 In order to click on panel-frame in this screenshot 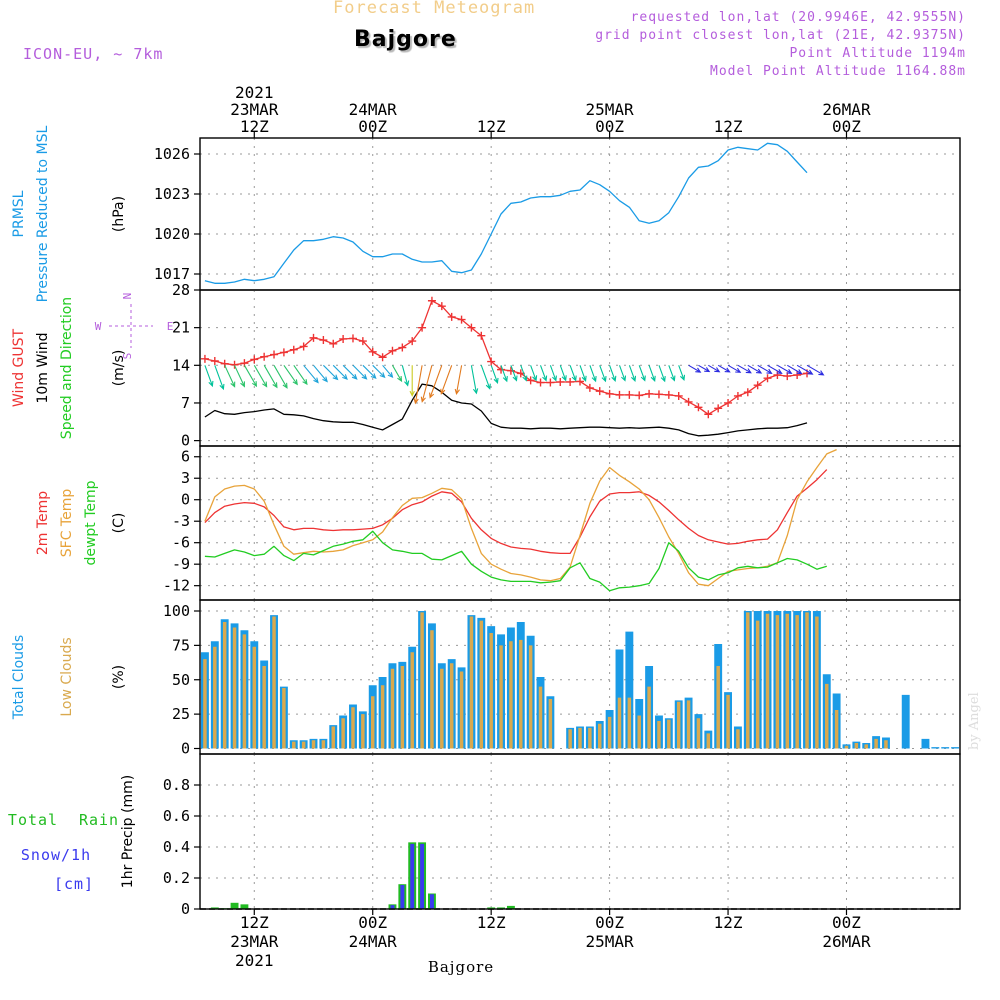, I will do `click(580, 831)`.